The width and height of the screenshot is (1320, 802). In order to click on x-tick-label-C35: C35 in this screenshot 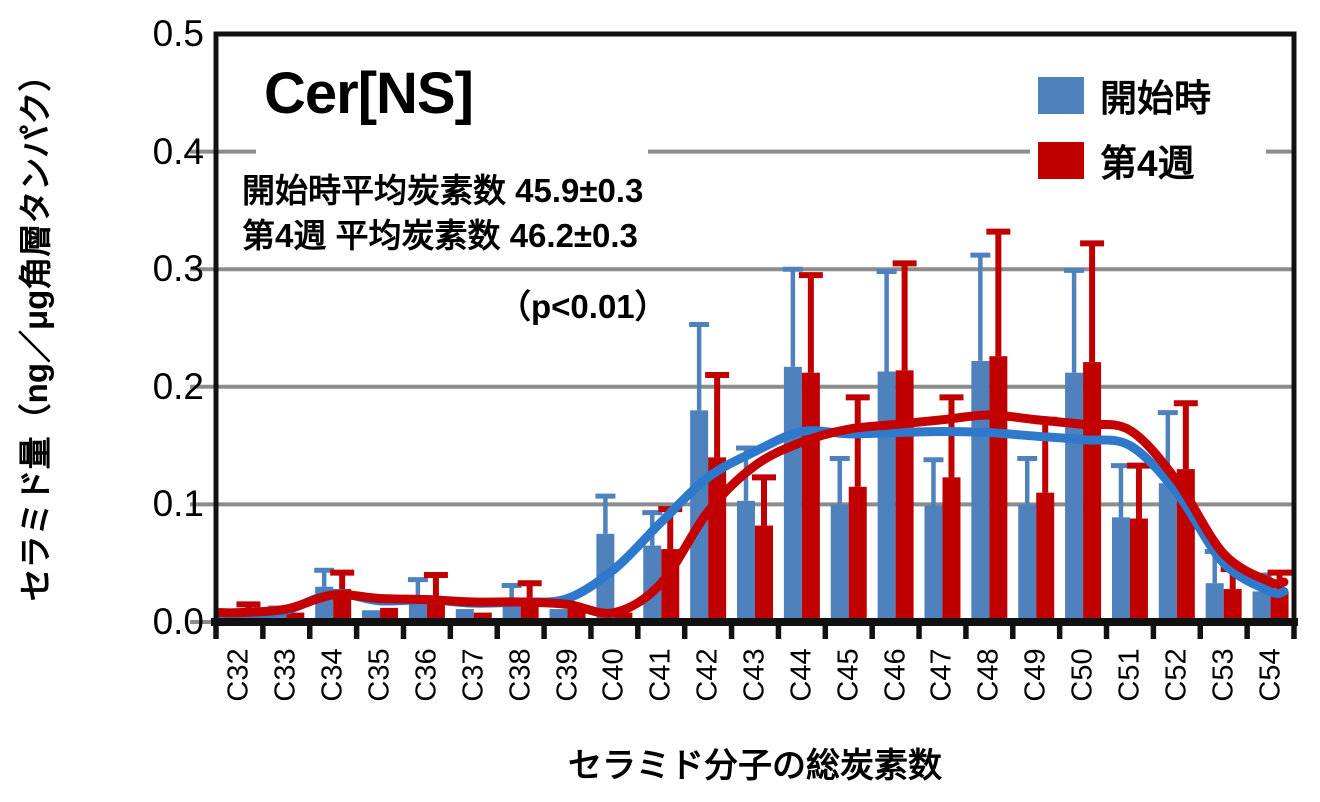, I will do `click(379, 675)`.